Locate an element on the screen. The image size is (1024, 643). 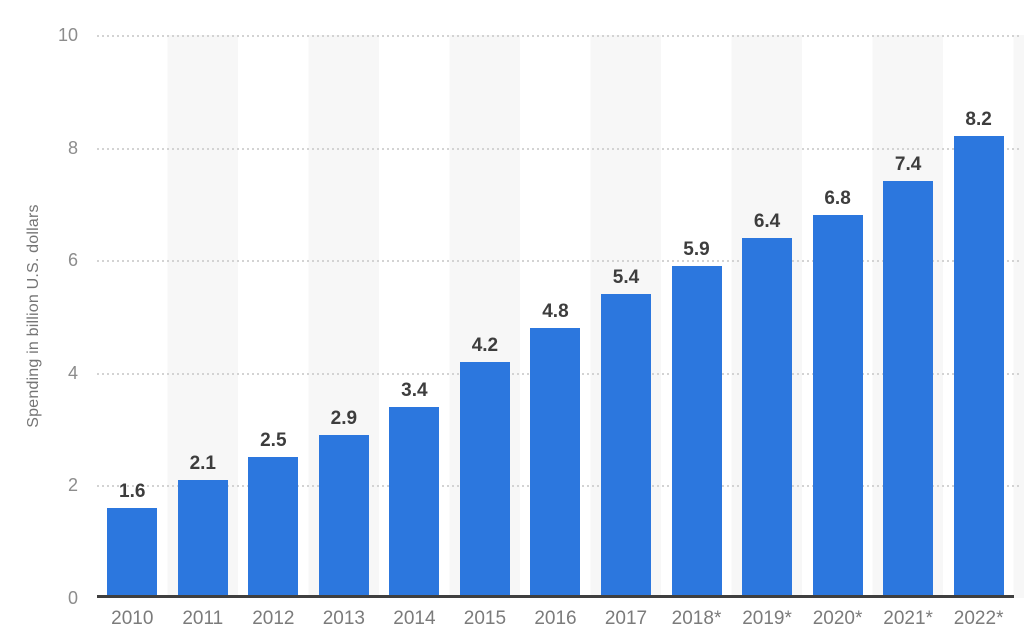
bar-value-label: 3.4 is located at coordinates (414, 390).